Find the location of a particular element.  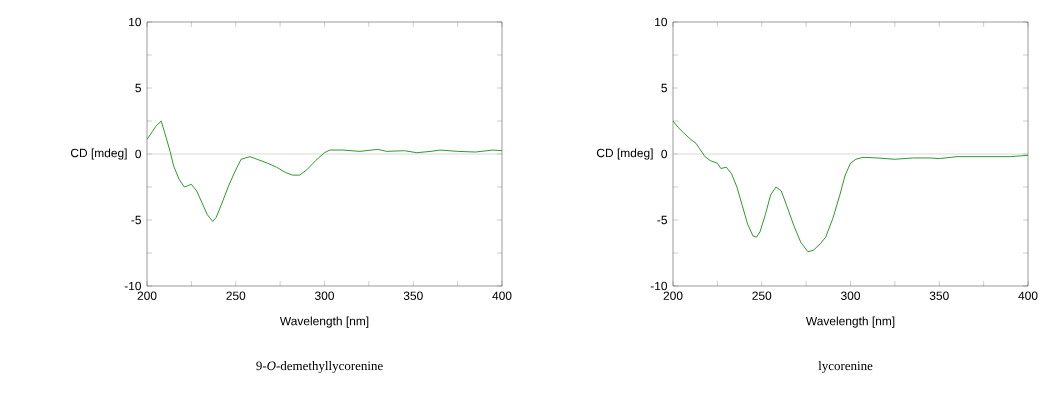

line-series is located at coordinates (325, 171).